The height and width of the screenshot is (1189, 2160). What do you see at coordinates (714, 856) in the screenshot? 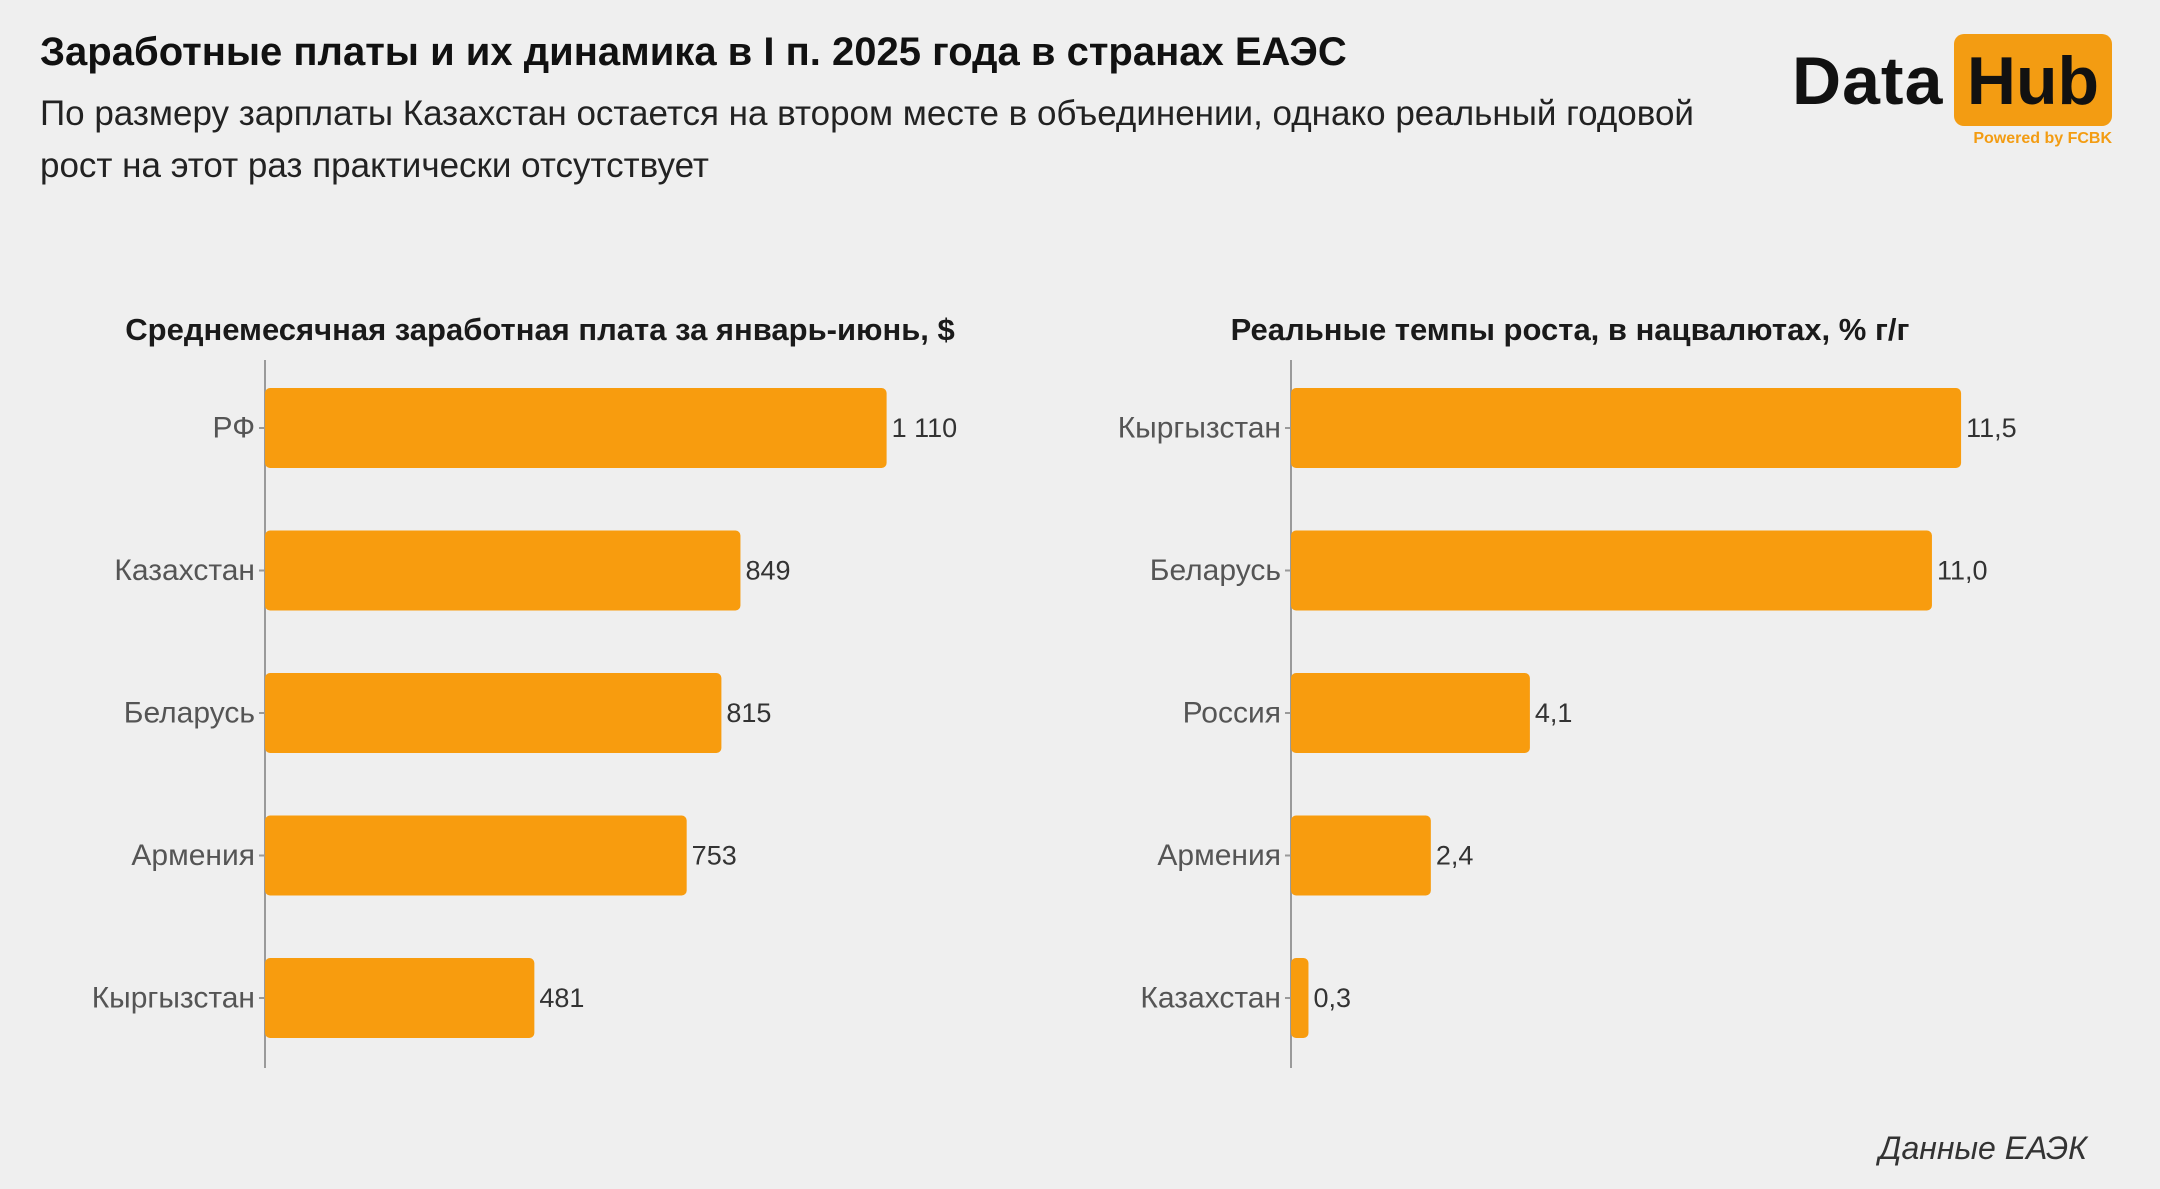
I see `salary-value-label: 753` at bounding box center [714, 856].